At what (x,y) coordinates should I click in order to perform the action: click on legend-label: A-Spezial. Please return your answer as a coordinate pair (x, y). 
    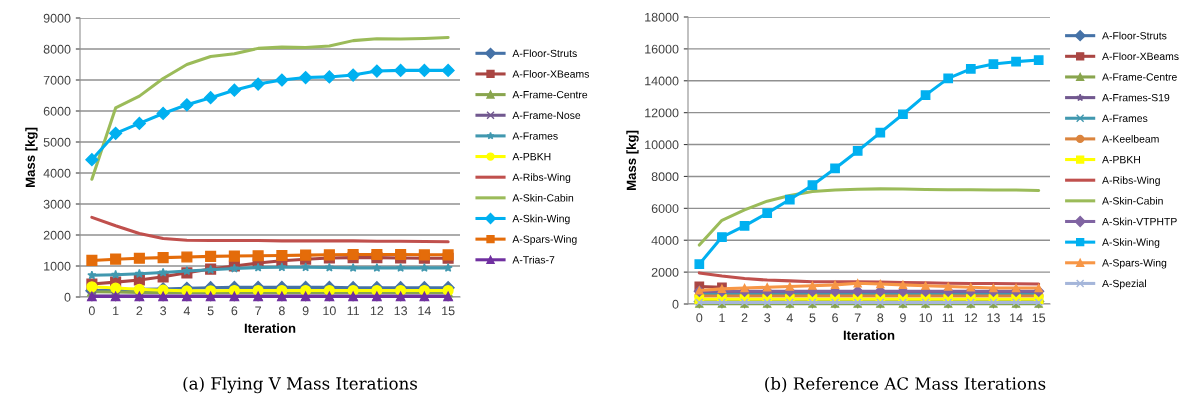
    Looking at the image, I should click on (1124, 284).